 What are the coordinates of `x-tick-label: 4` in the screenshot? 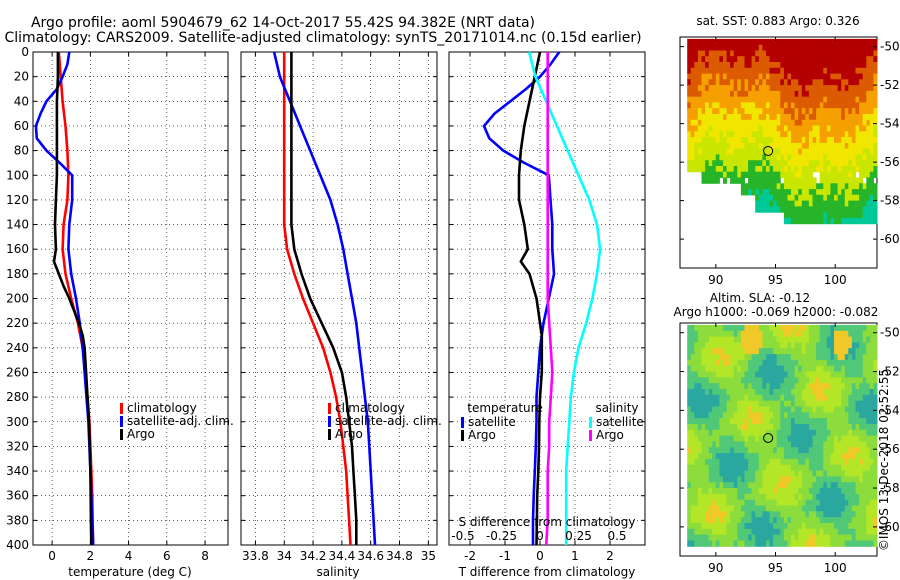 It's located at (129, 556).